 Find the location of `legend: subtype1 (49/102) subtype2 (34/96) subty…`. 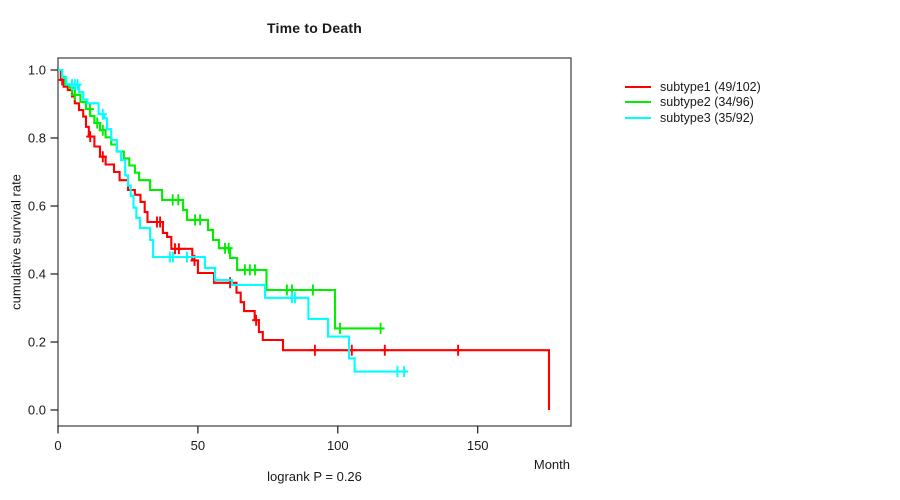

legend: subtype1 (49/102) subtype2 (34/96) subty… is located at coordinates (693, 102).